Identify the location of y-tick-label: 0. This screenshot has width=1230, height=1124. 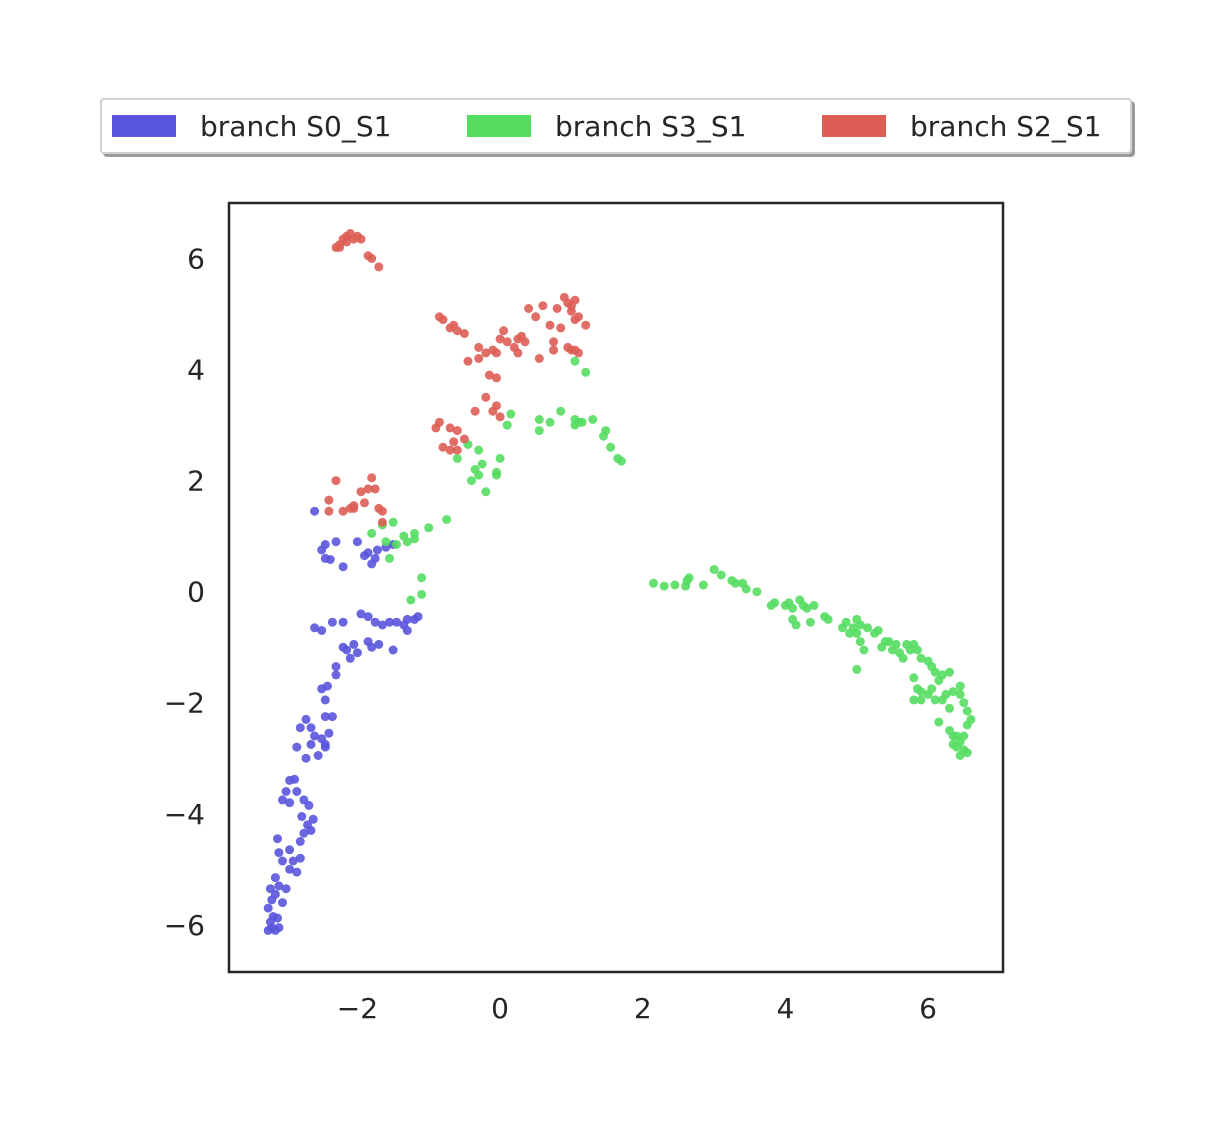
(196, 592).